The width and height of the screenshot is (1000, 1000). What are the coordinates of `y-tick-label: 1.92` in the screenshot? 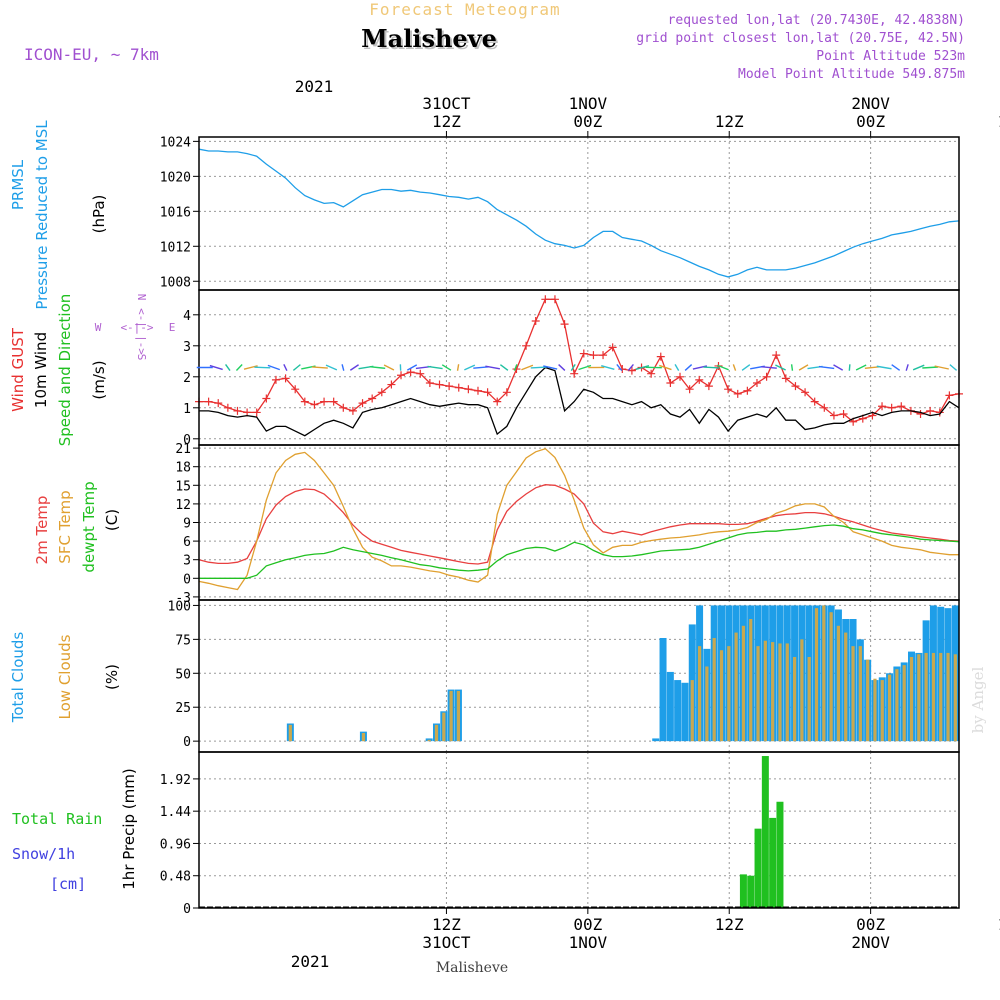 It's located at (175, 780).